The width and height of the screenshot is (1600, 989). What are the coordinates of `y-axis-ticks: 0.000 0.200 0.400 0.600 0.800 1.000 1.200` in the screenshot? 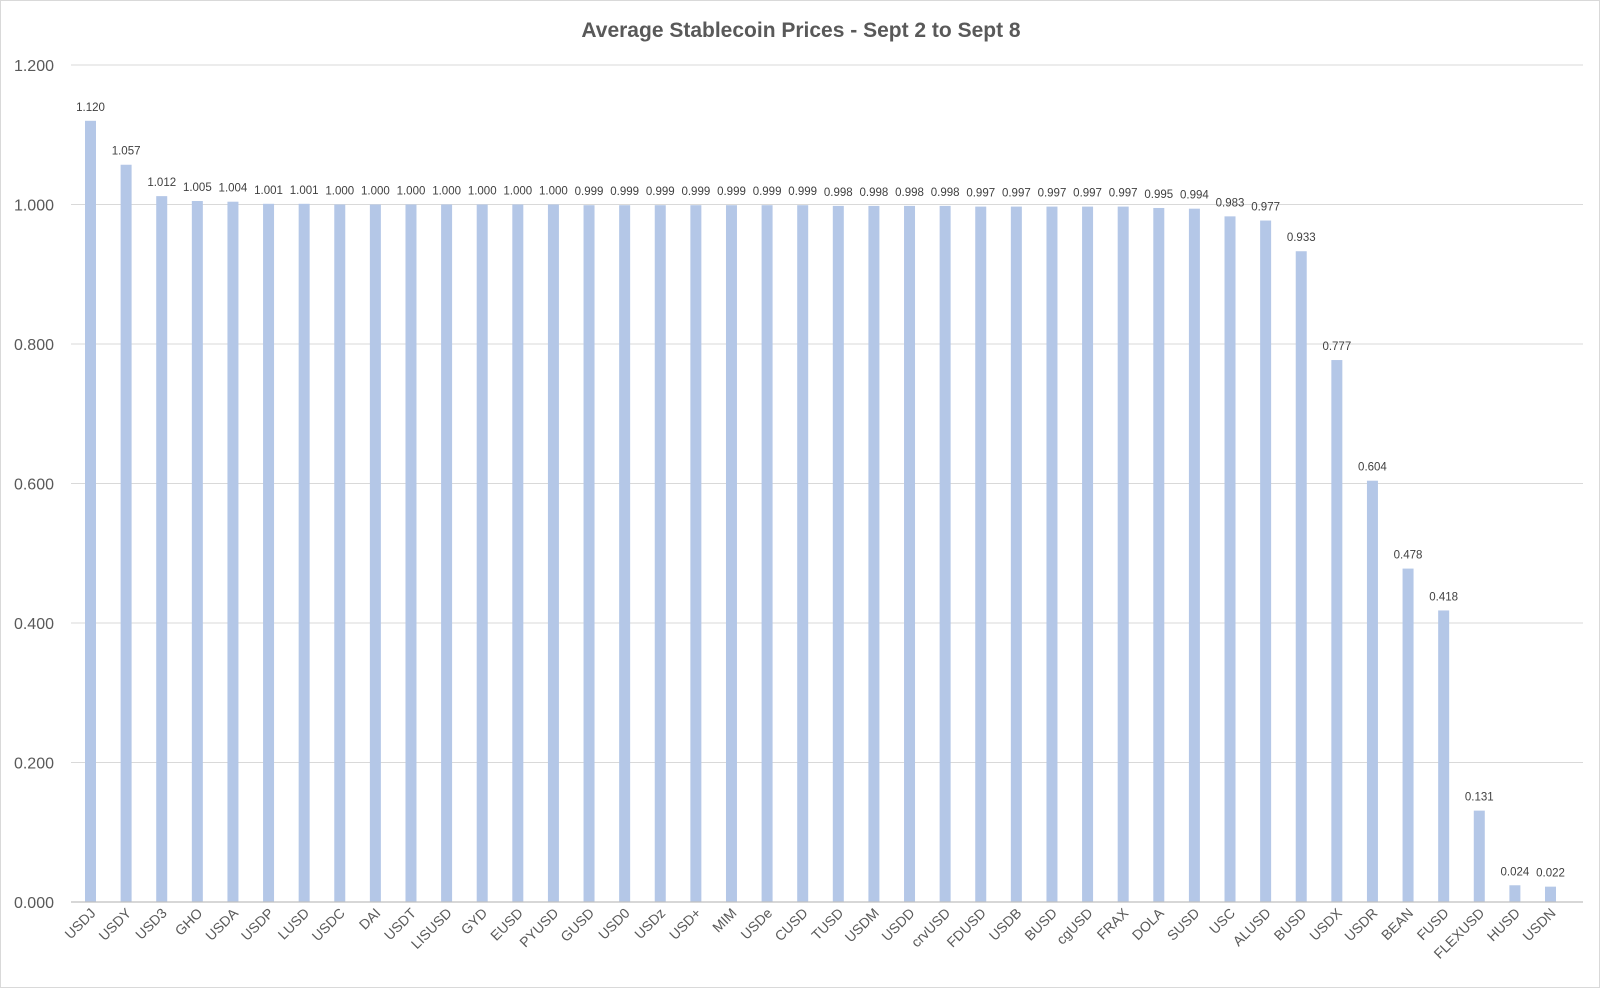 It's located at (34, 485).